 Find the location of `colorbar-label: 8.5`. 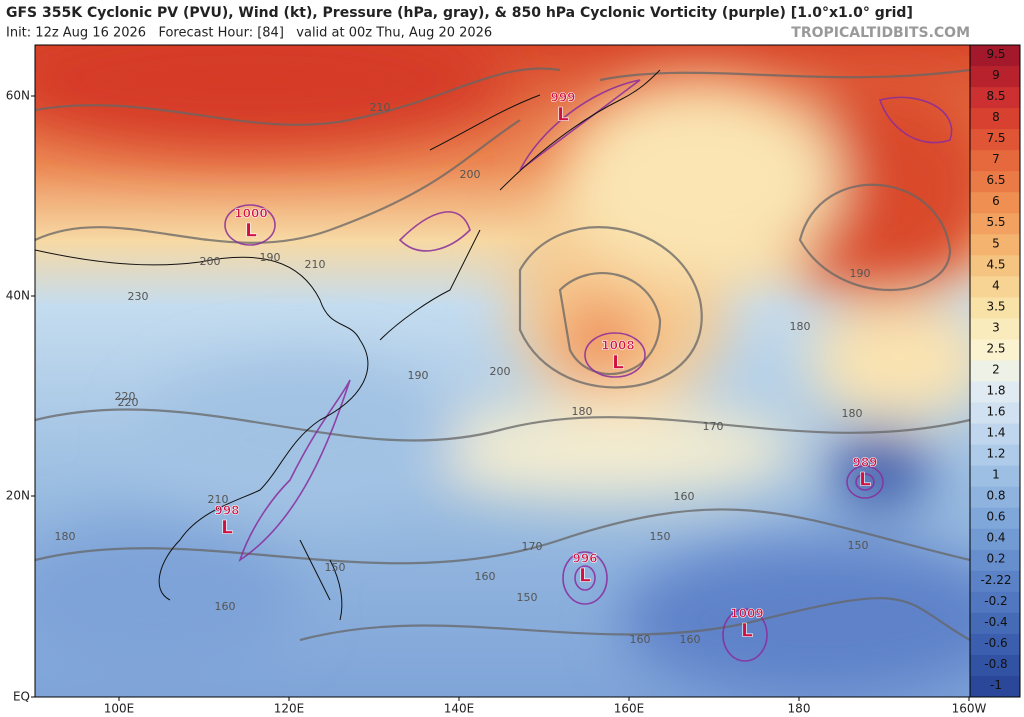

colorbar-label: 8.5 is located at coordinates (995, 96).